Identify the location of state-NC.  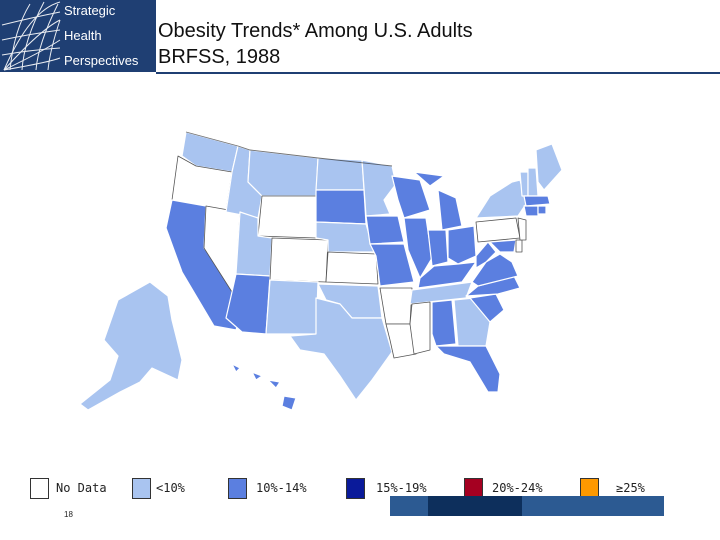
(493, 286).